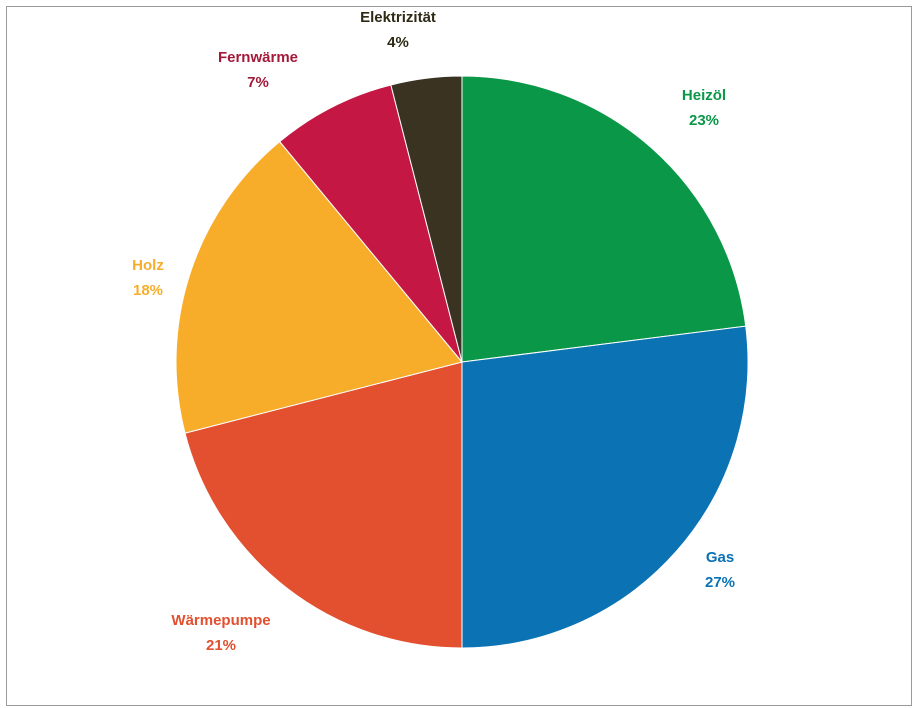 The height and width of the screenshot is (708, 920). I want to click on pie-slice-heizol, so click(604, 219).